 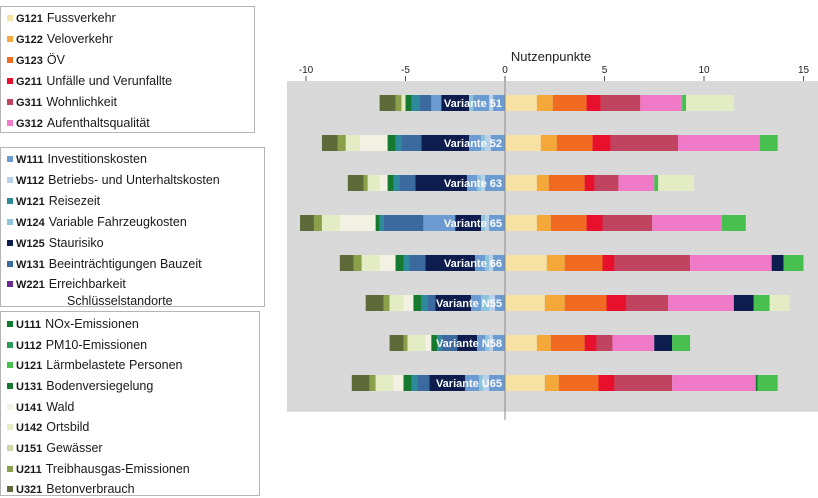 I want to click on bar-row: Variante N58, so click(x=540, y=343).